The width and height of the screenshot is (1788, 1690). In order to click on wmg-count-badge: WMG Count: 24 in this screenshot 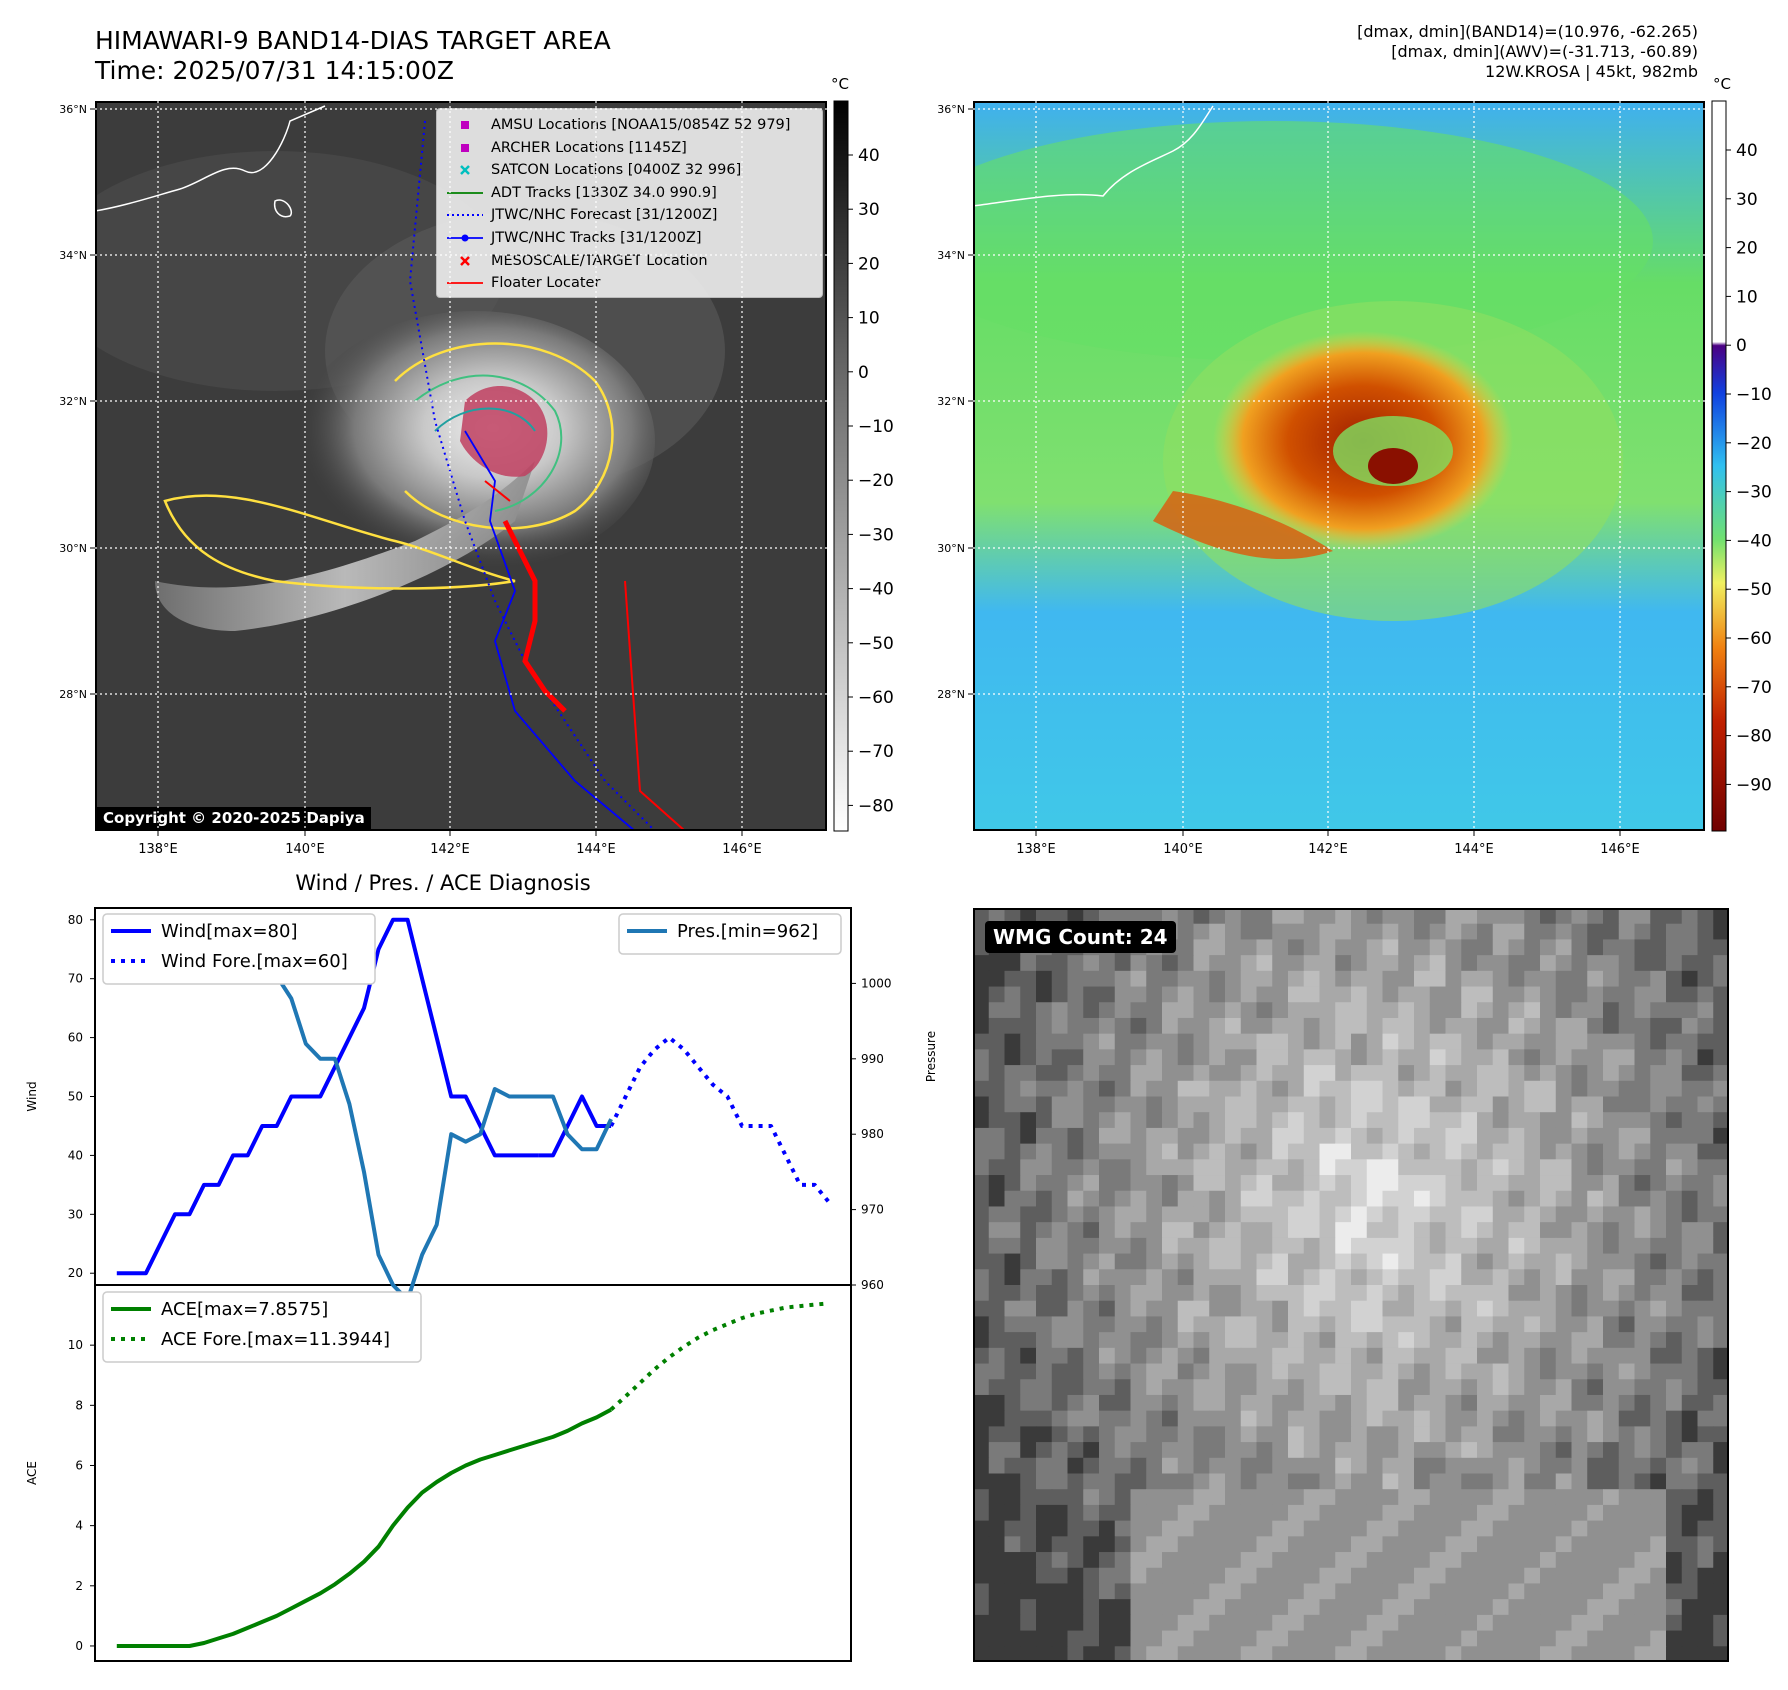, I will do `click(1080, 937)`.